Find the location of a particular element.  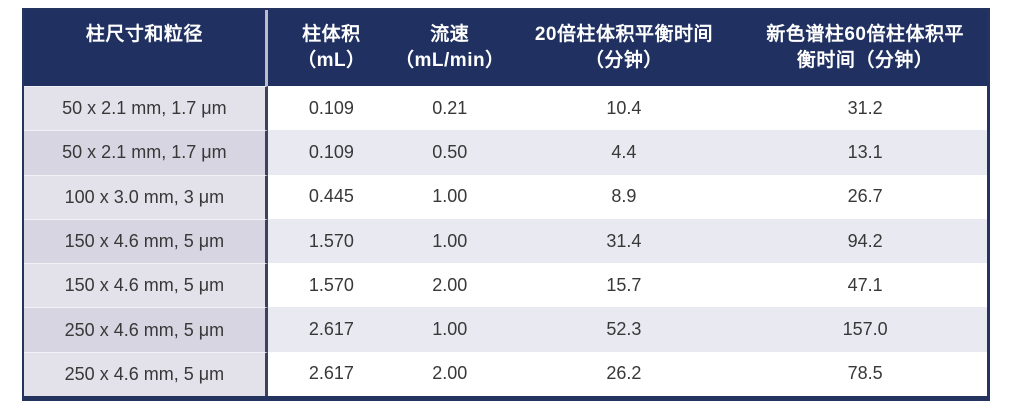

value-cell: 13.1 is located at coordinates (865, 152).